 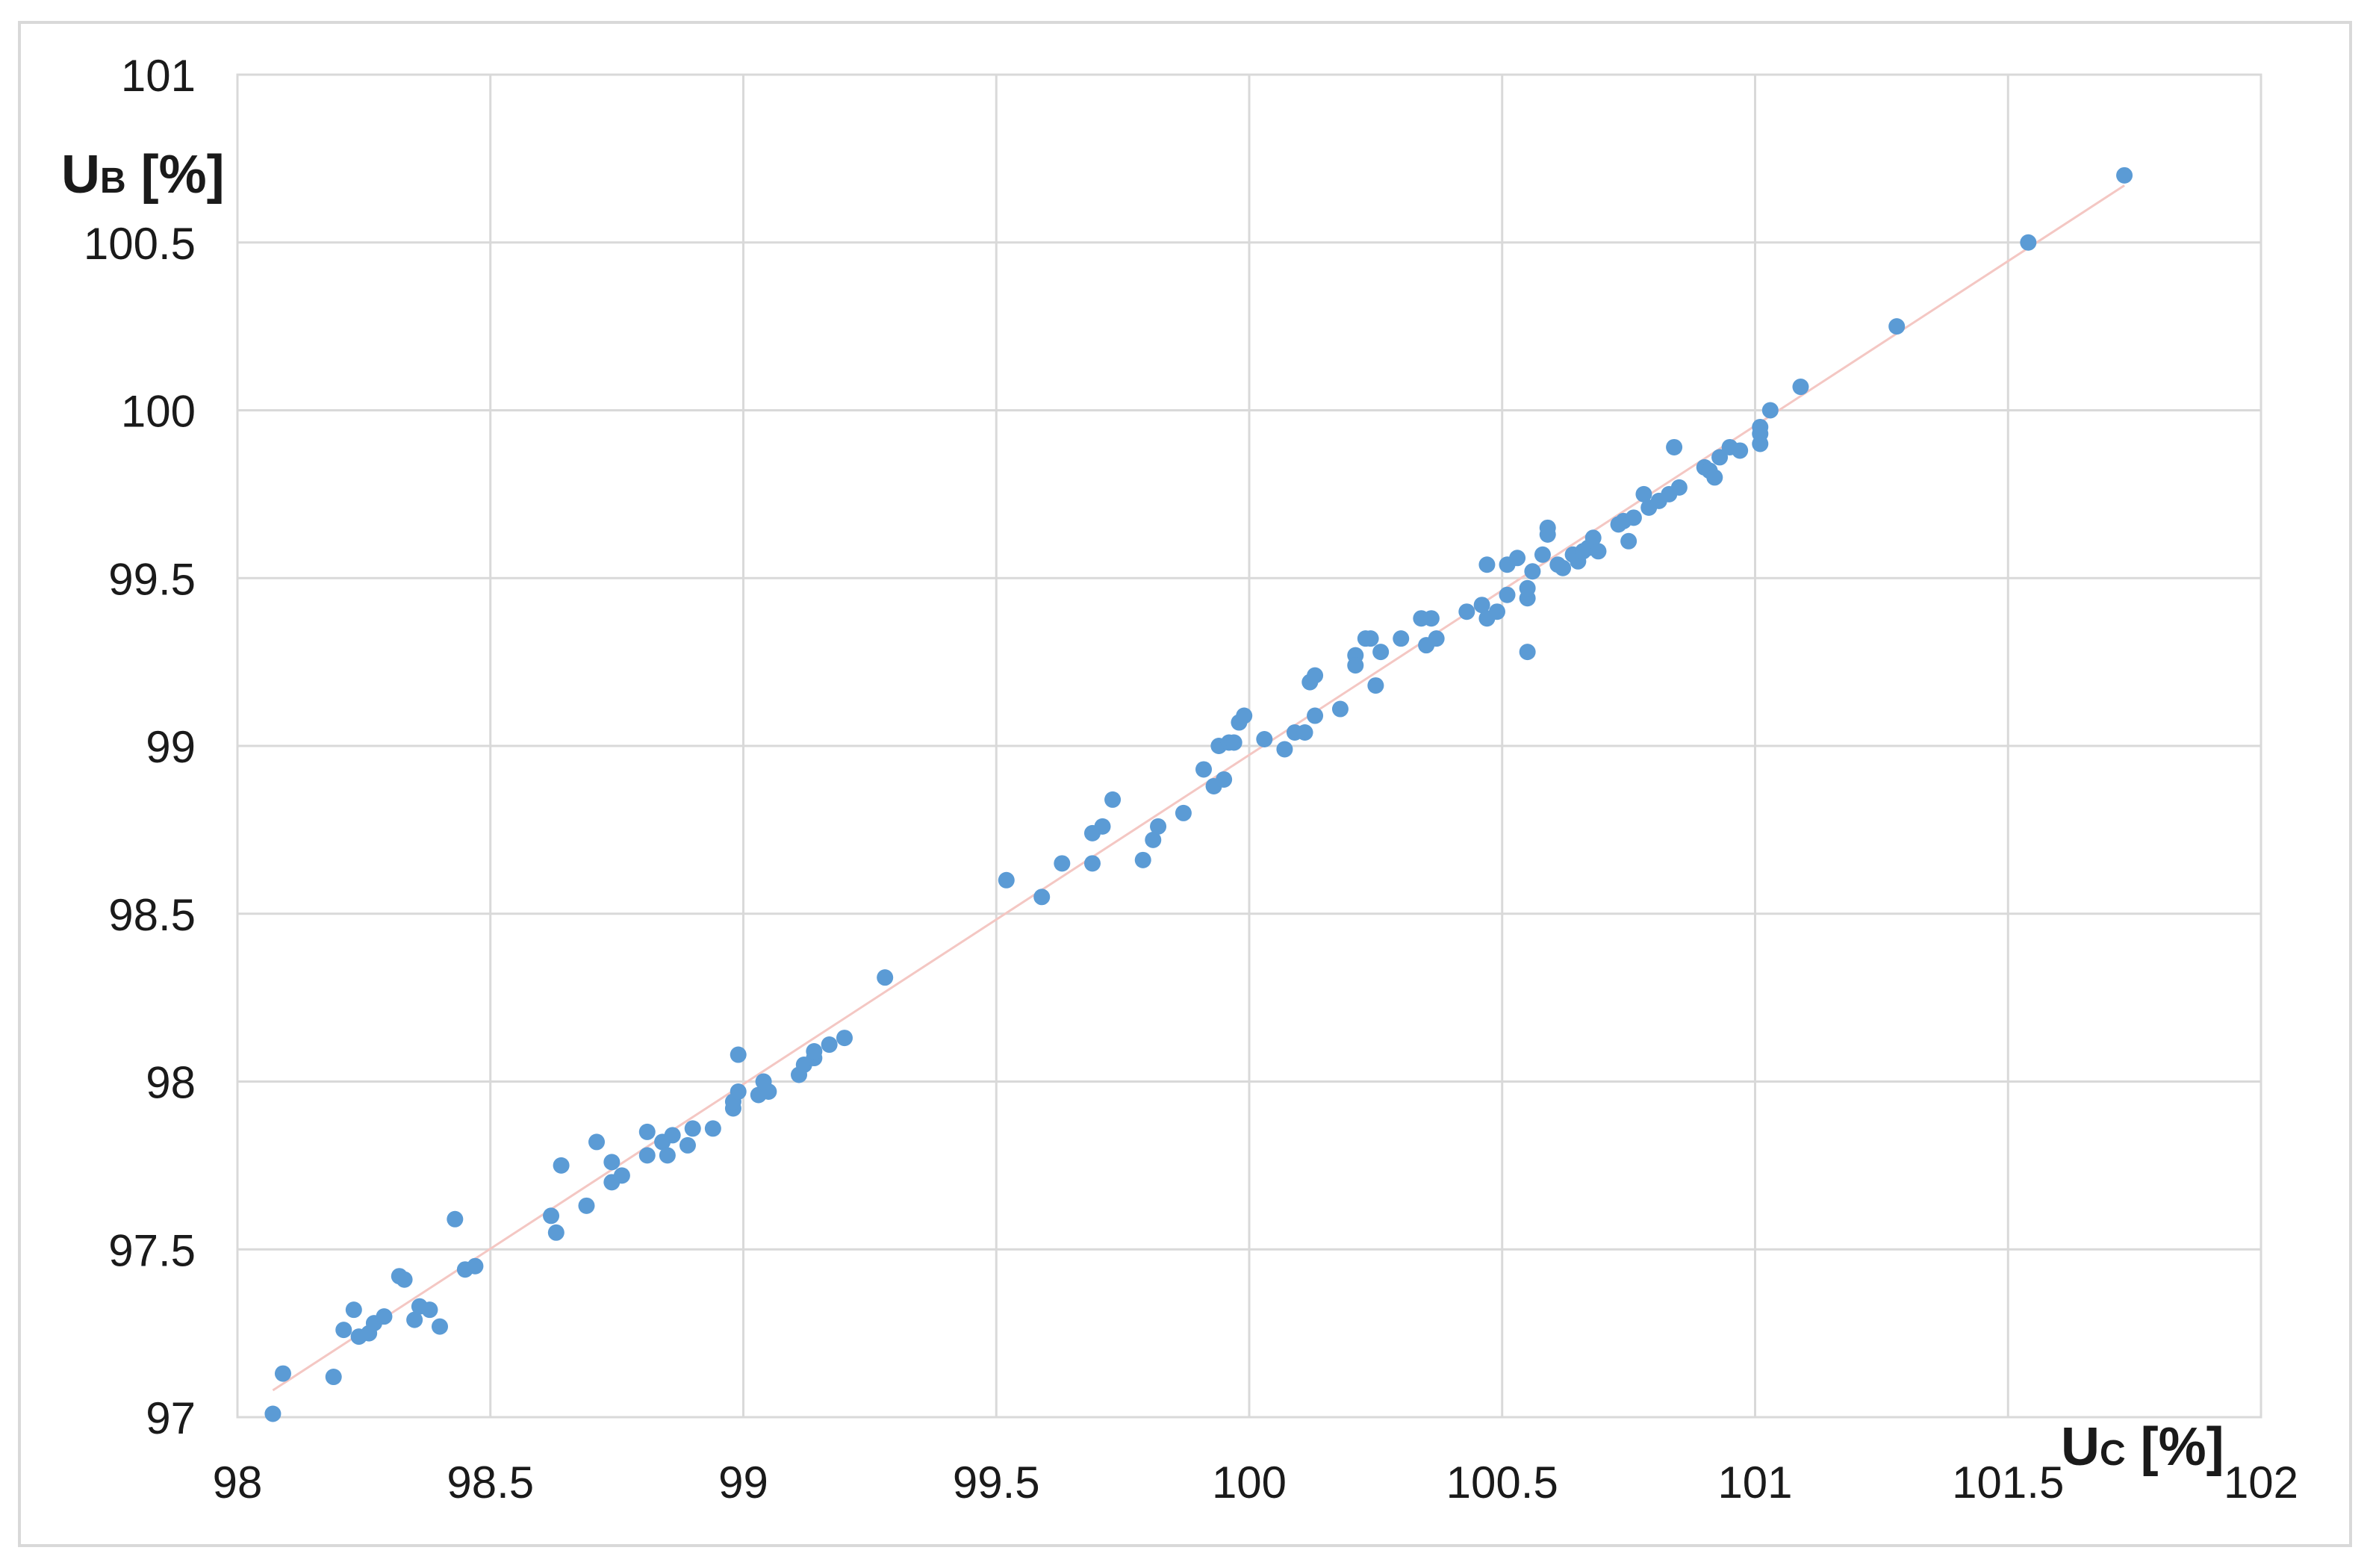 I want to click on x-tick-label: 101.5, so click(x=2008, y=1482).